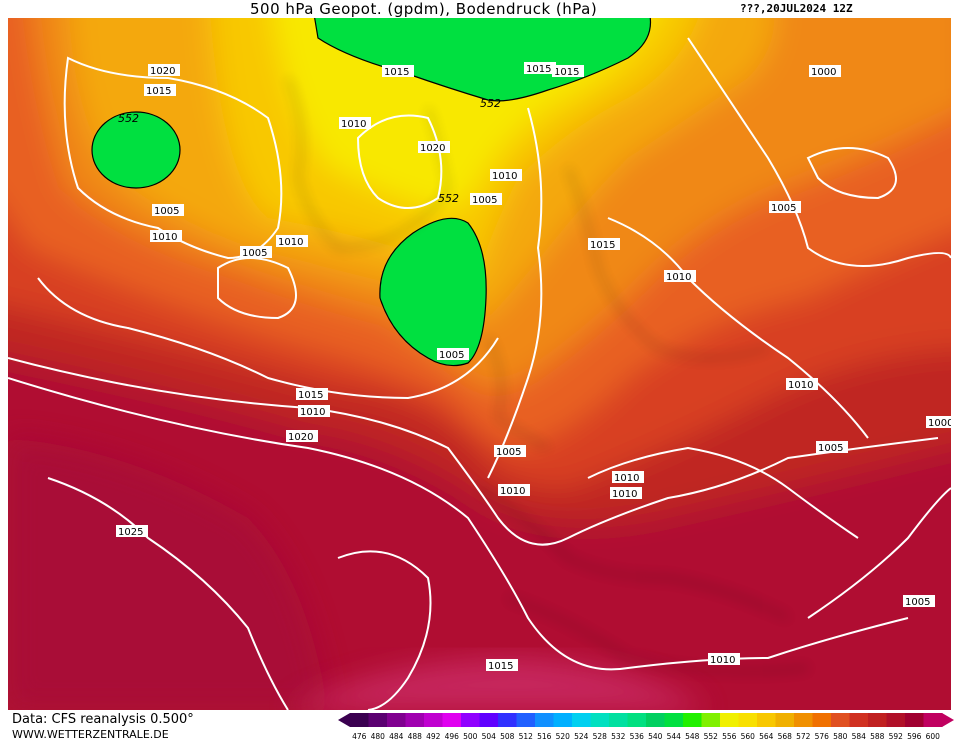 The height and width of the screenshot is (741, 959). Describe the element at coordinates (948, 720) in the screenshot. I see `legend-arrow-right` at that location.